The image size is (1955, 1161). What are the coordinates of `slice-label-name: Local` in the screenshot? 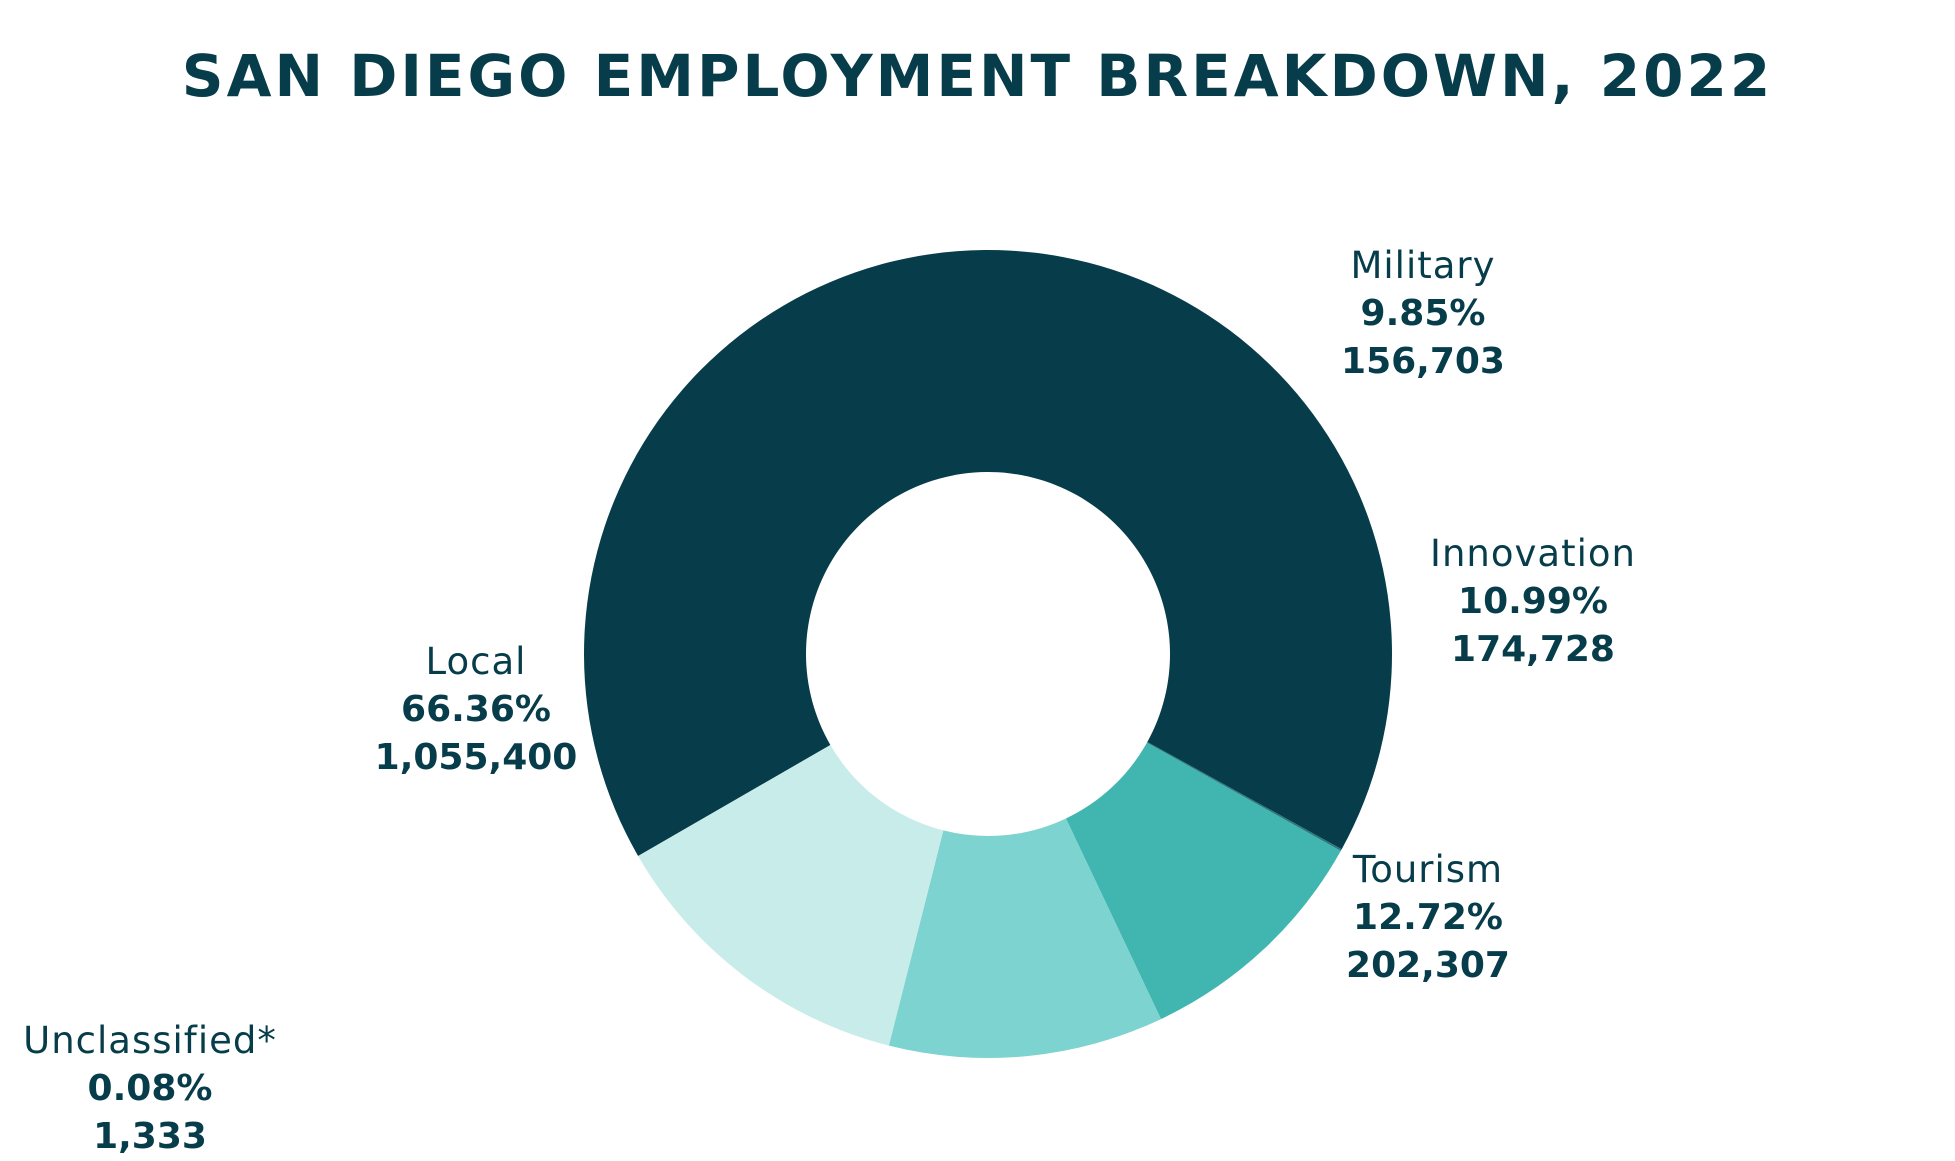 It's located at (476, 661).